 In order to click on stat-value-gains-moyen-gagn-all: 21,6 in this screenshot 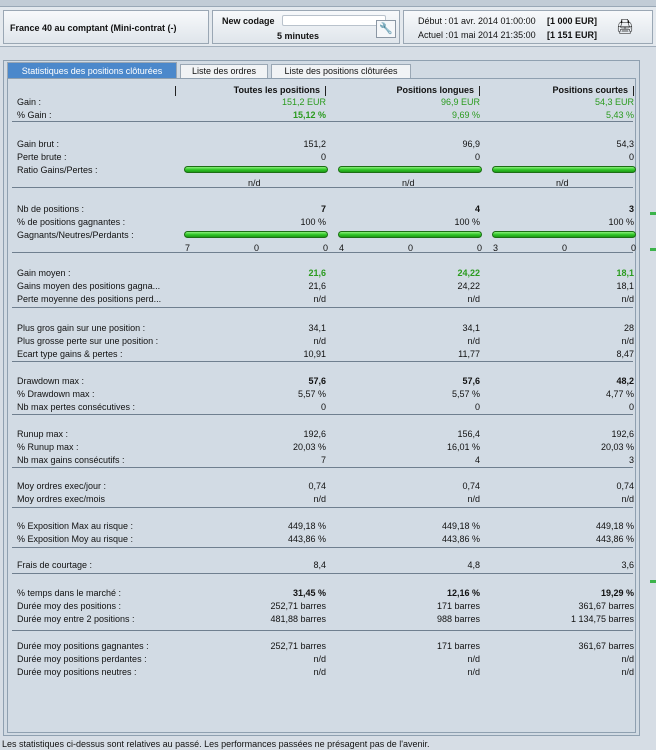, I will do `click(317, 286)`.